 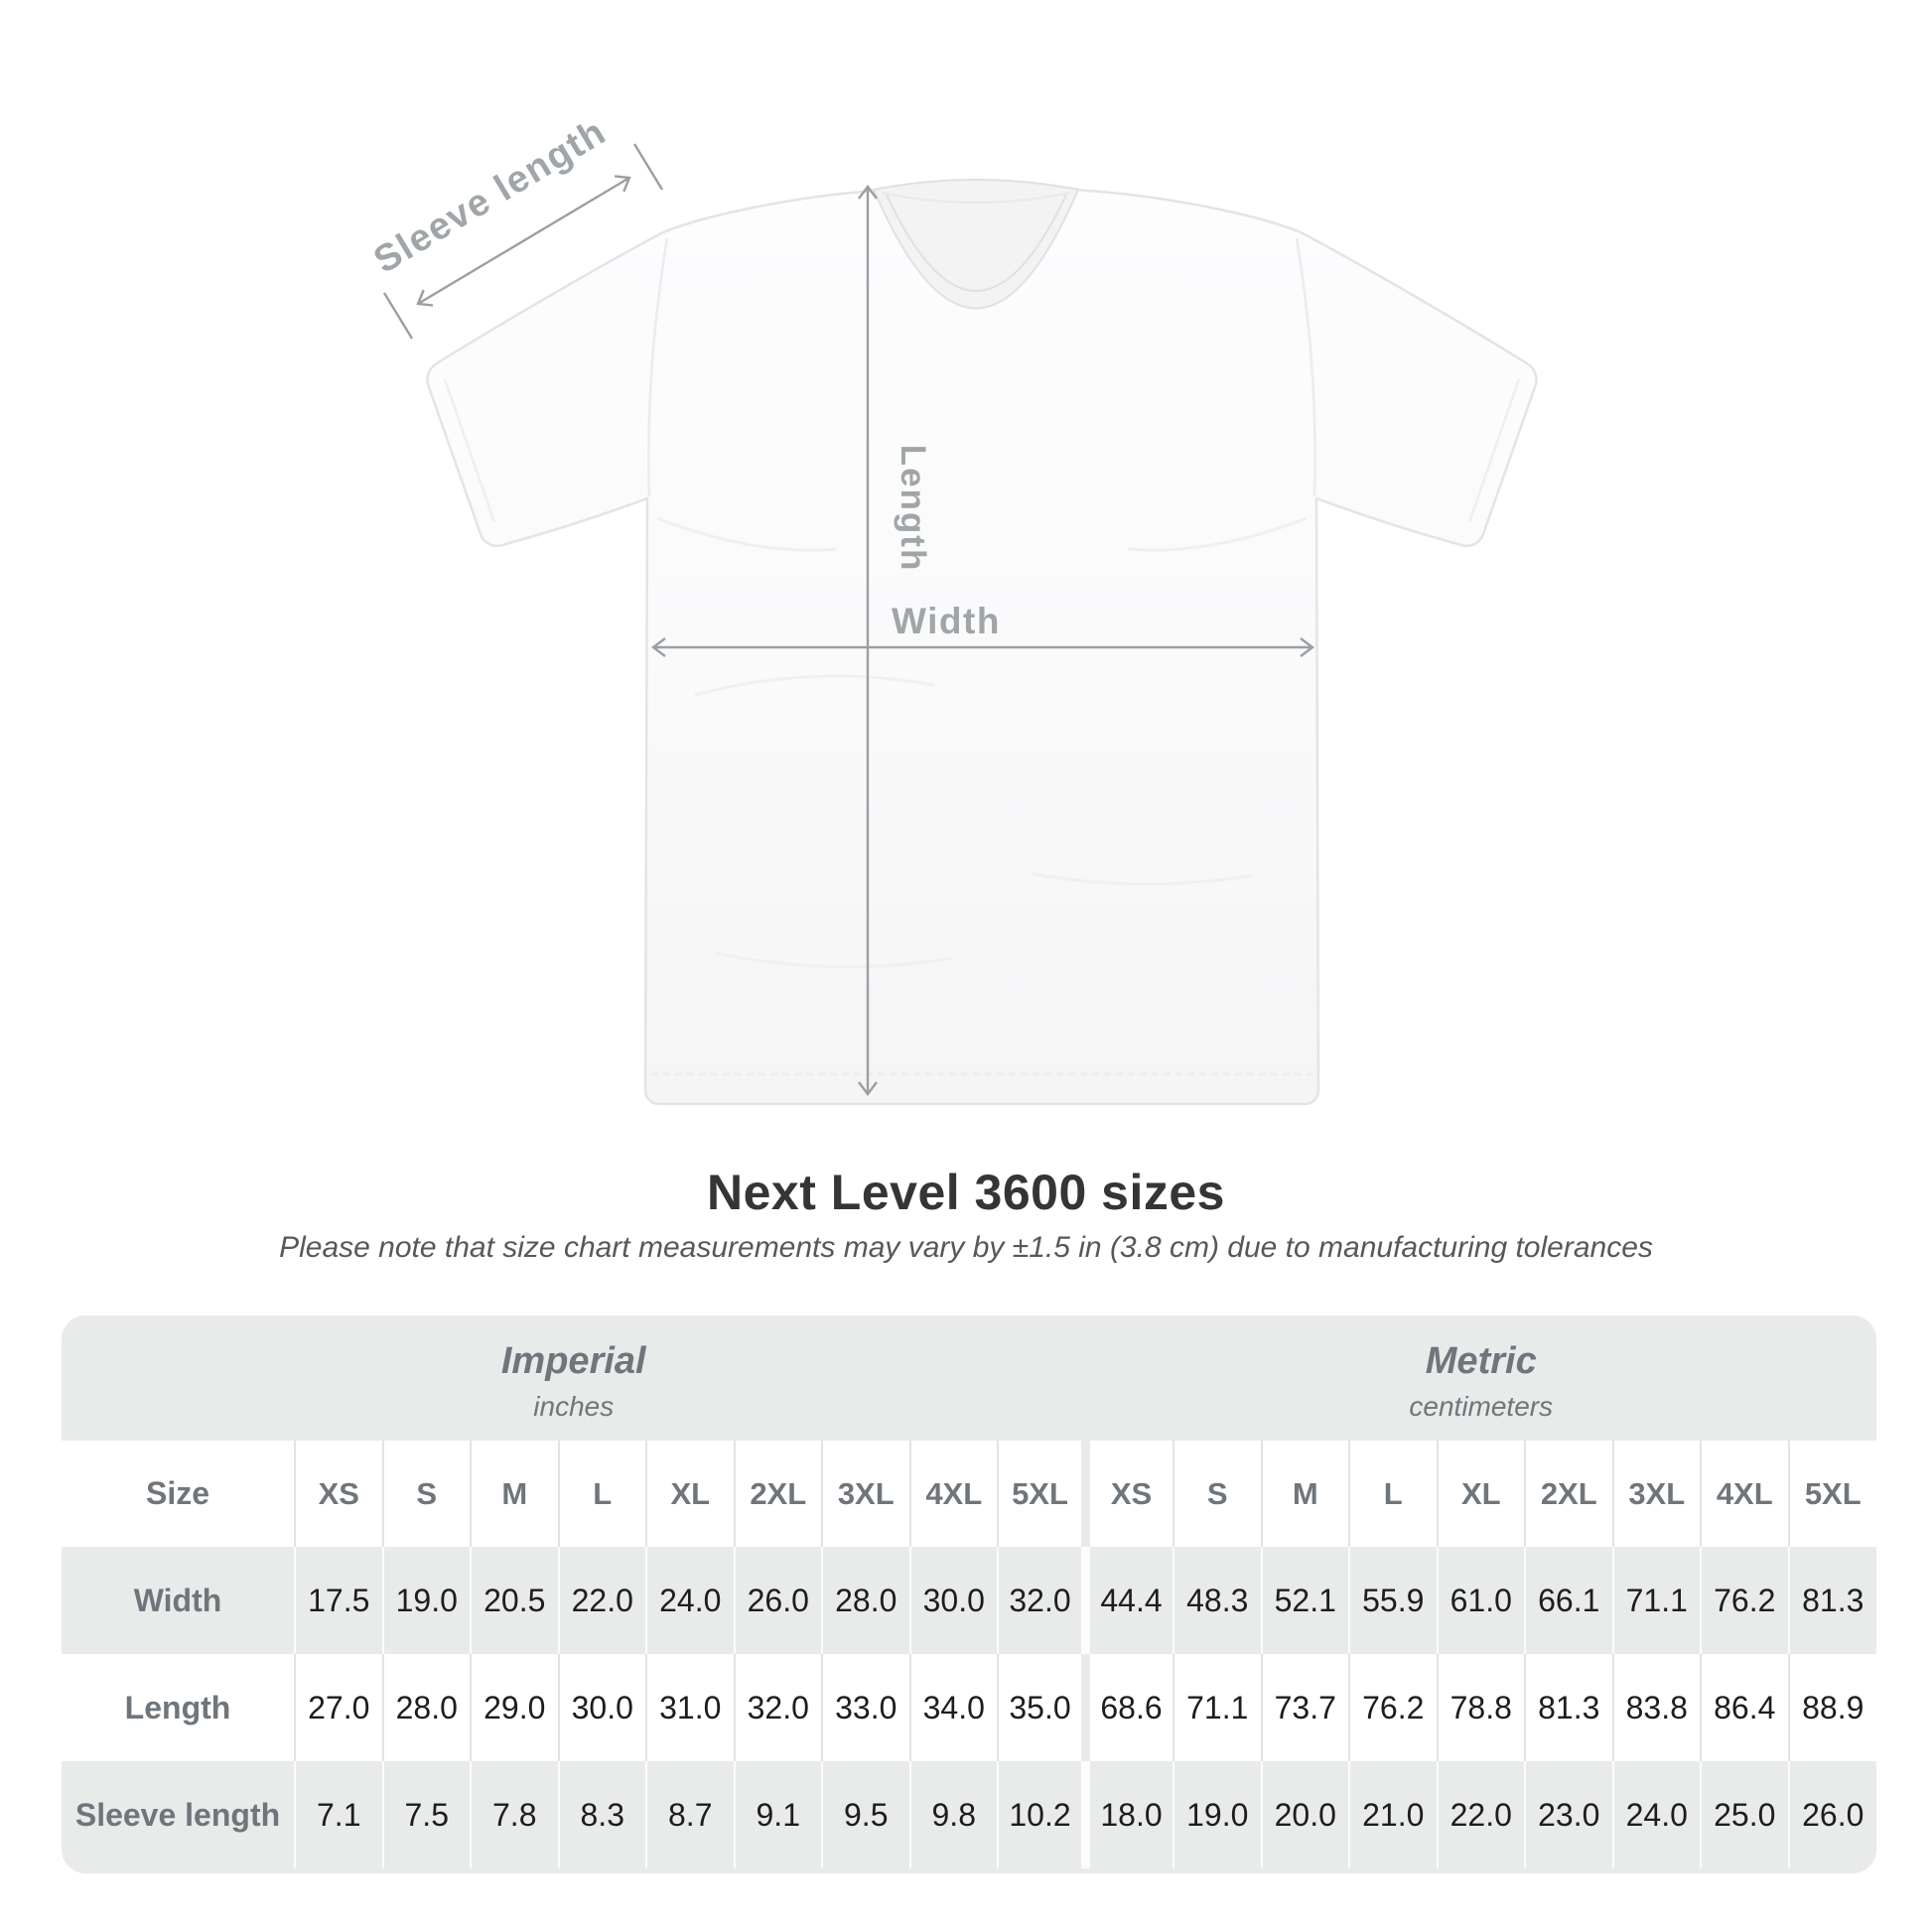 What do you see at coordinates (514, 1815) in the screenshot?
I see `cell-sleeve-length-imperial-m: 7.8` at bounding box center [514, 1815].